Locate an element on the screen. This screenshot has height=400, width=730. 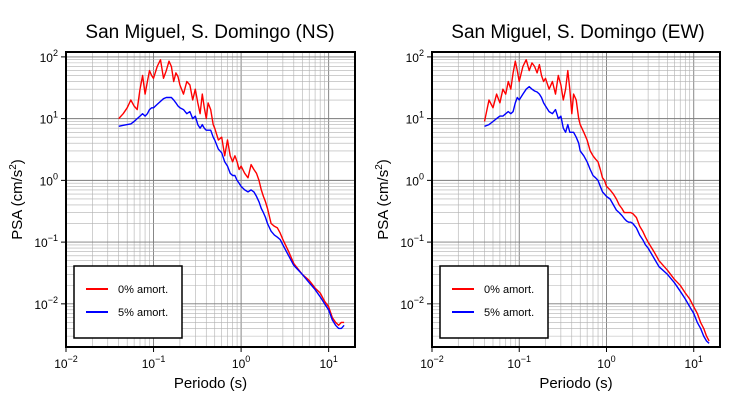
chart-title: San Miguel, S. Domingo (NS) is located at coordinates (209, 32).